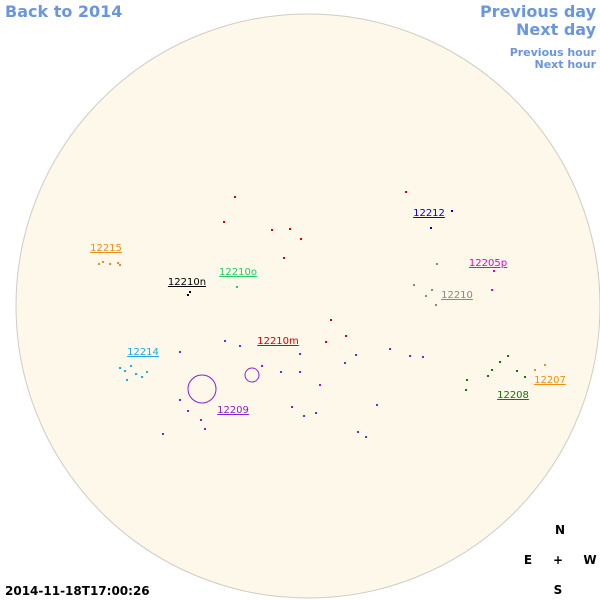  I want to click on compass-center: +, so click(558, 560).